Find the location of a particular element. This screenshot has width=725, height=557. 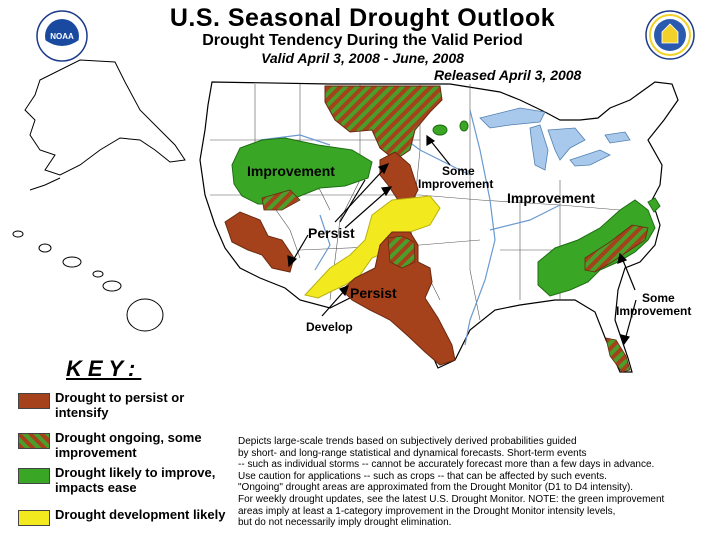

page-title: U.S. Seasonal Drought Outlook is located at coordinates (362, 18).